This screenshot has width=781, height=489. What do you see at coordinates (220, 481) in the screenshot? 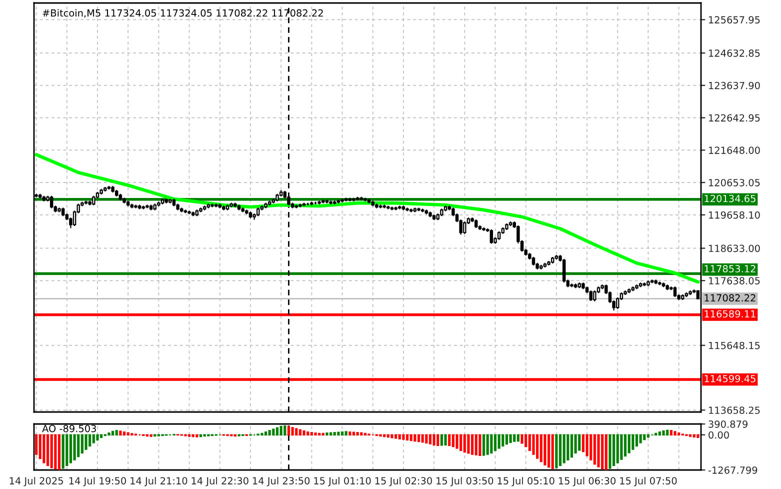
I see `x-tick-label: 14 Jul 22:30` at bounding box center [220, 481].